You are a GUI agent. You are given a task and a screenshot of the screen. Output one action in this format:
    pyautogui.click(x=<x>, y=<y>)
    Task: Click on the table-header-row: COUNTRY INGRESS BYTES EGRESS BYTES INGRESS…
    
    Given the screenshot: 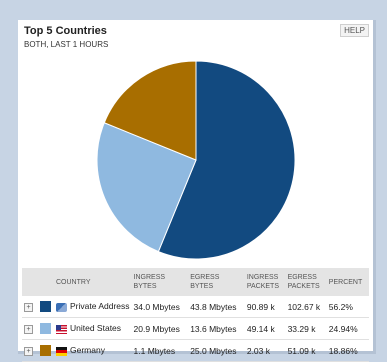 What is the action you would take?
    pyautogui.click(x=195, y=282)
    